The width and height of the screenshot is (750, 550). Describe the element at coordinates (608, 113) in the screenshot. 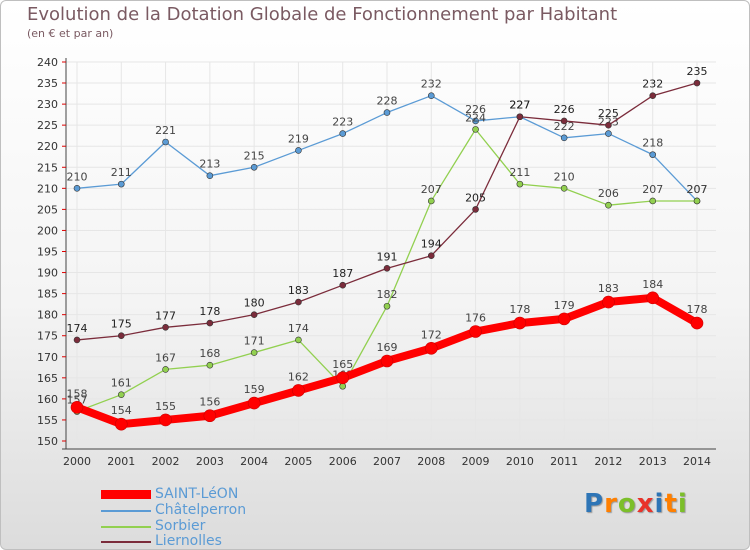

I see `data-label-3: 225` at that location.